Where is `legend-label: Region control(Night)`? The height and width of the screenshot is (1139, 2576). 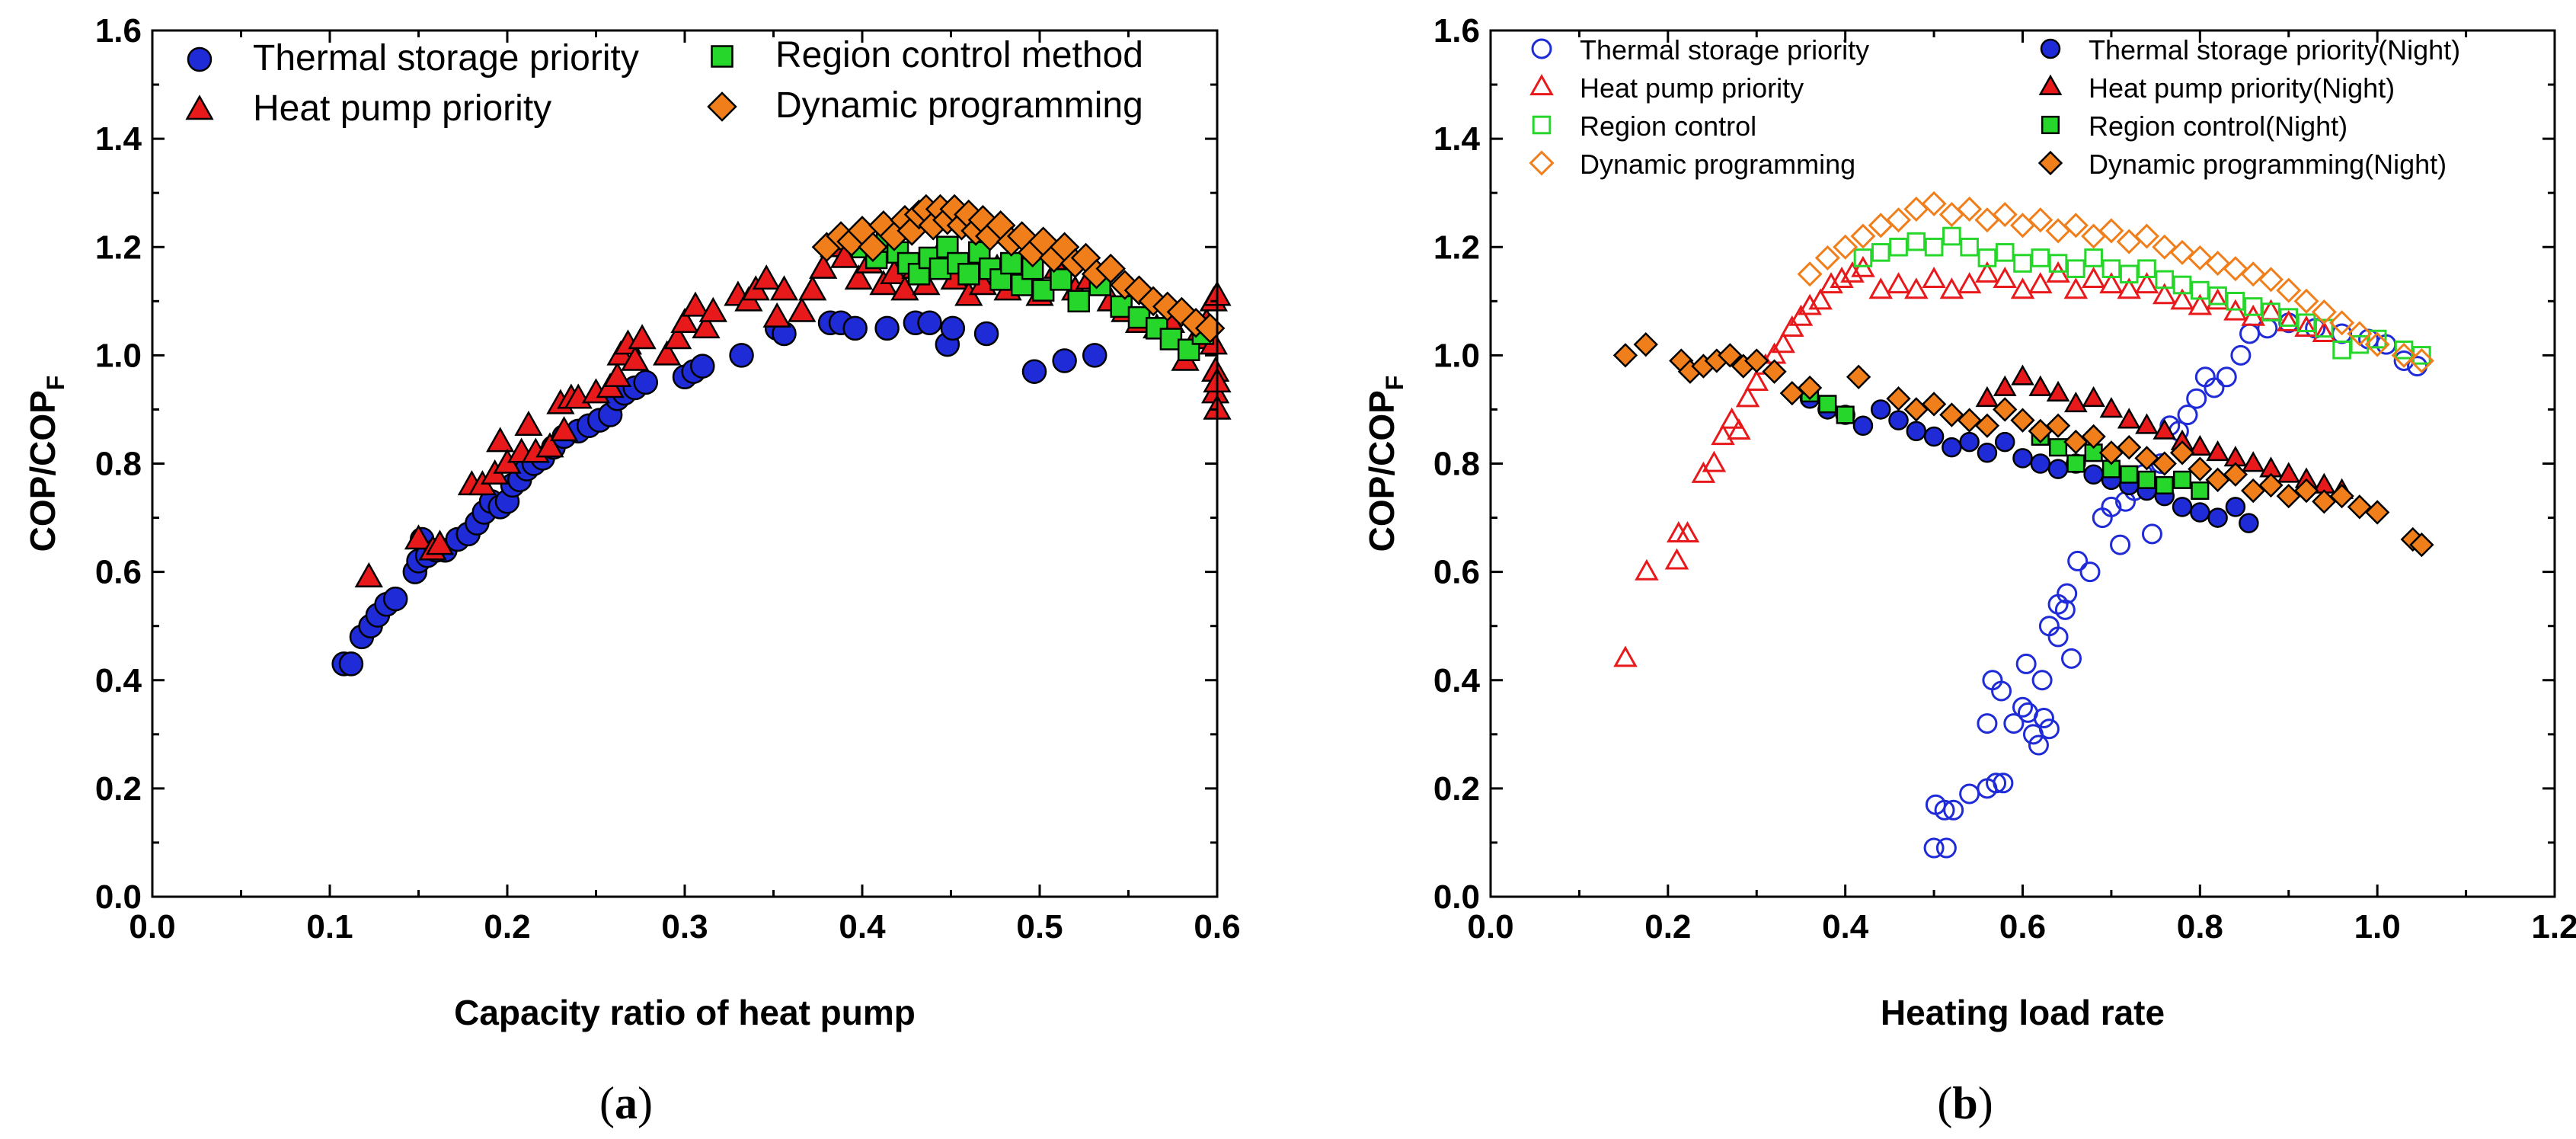 legend-label: Region control(Night) is located at coordinates (2218, 126).